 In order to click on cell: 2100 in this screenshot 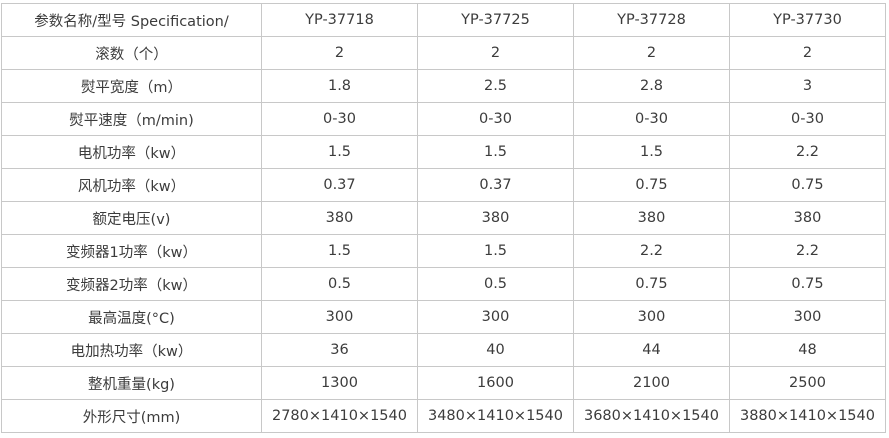, I will do `click(651, 383)`.